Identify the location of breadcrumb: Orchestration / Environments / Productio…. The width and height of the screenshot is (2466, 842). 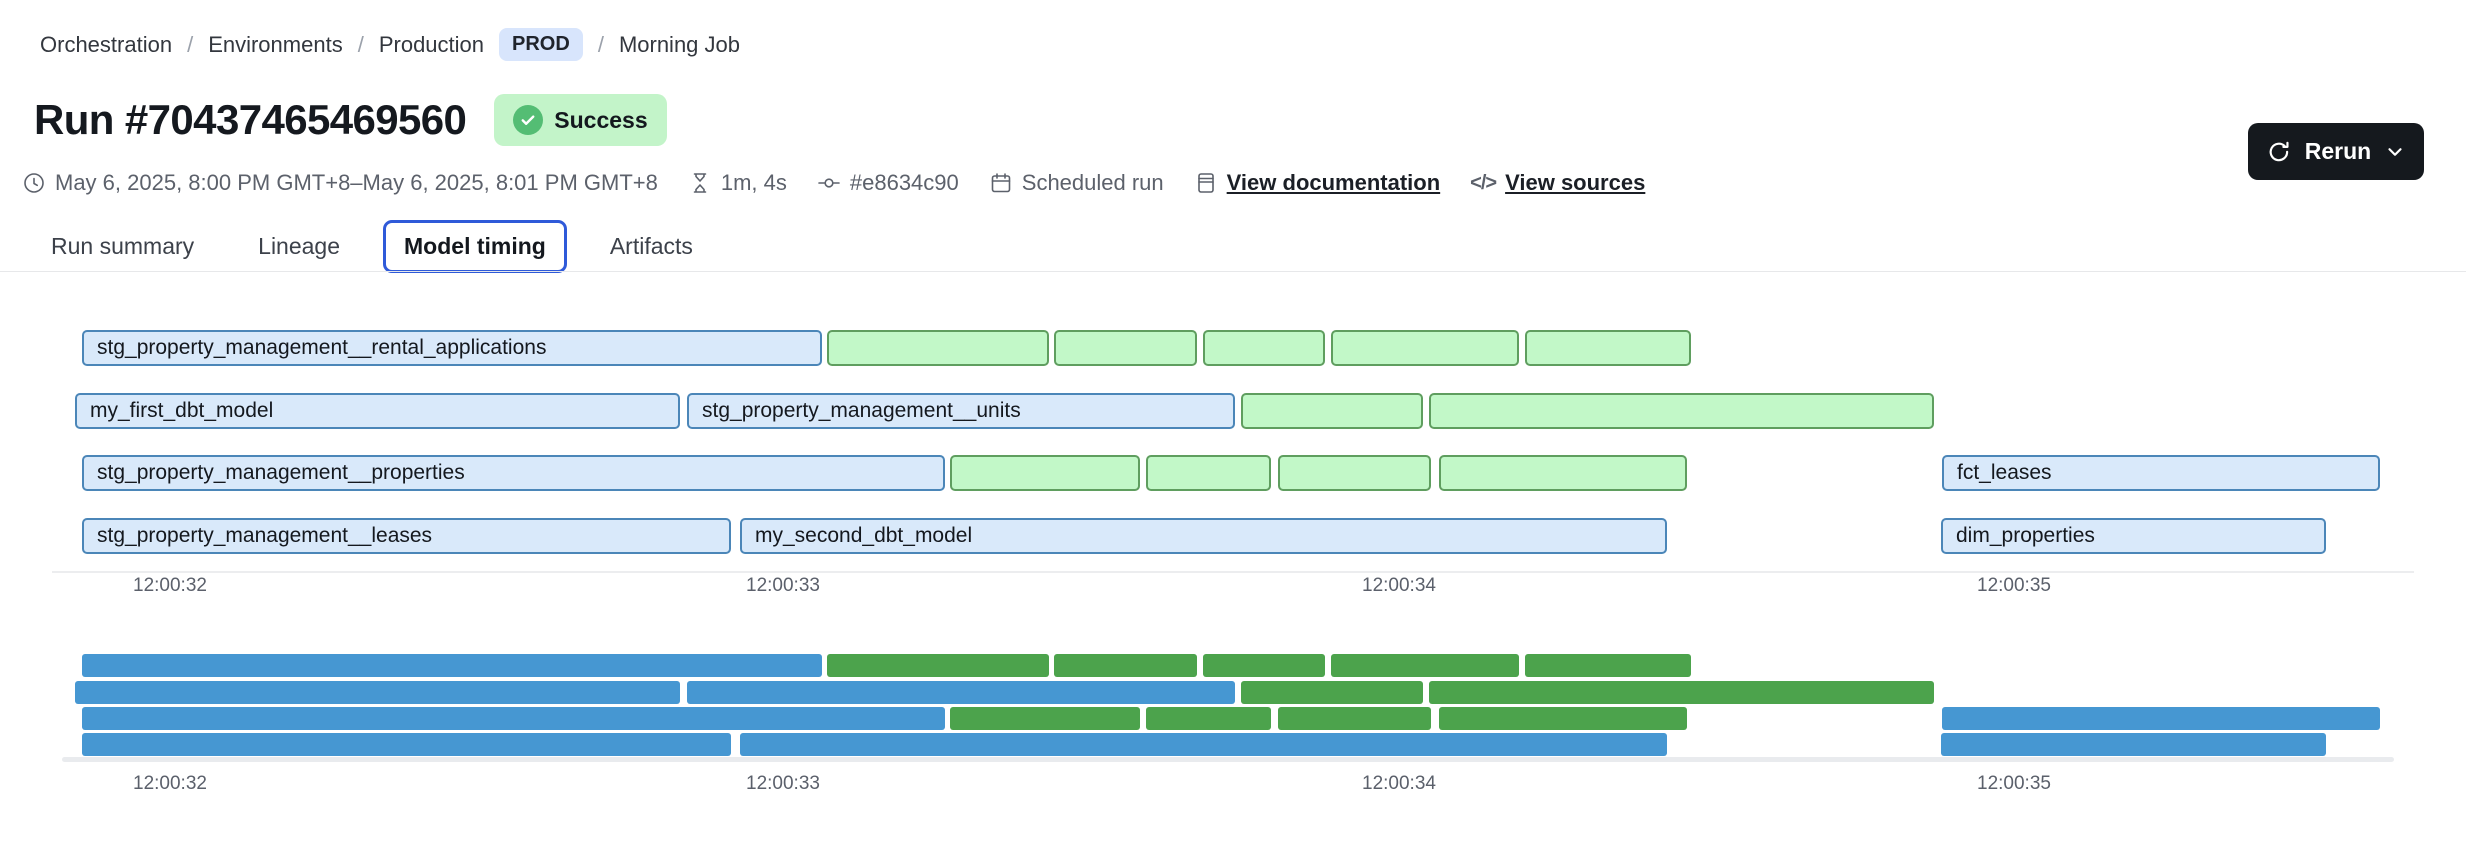
(390, 44).